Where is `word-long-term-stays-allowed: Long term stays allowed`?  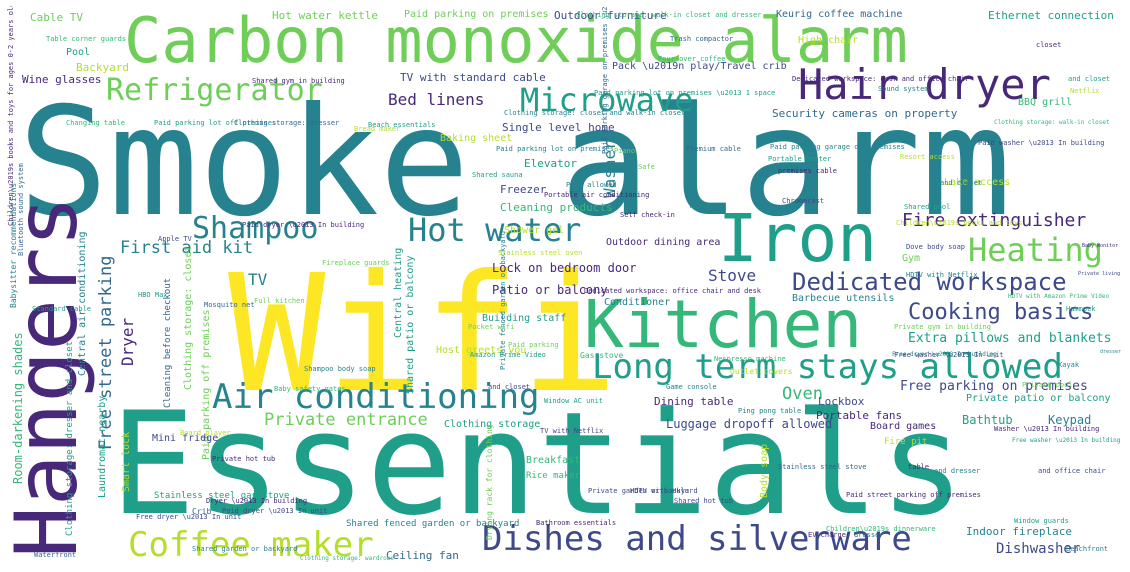
word-long-term-stays-allowed: Long term stays allowed is located at coordinates (827, 367).